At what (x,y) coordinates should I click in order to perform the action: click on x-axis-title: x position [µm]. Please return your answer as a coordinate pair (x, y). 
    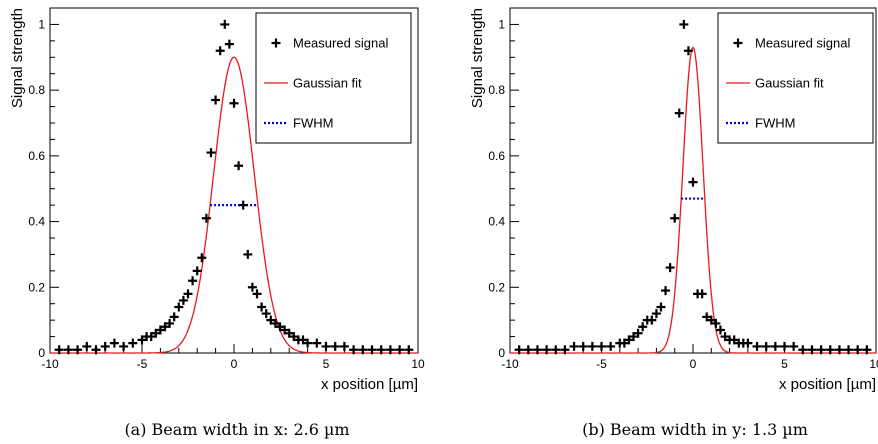
    Looking at the image, I should click on (369, 384).